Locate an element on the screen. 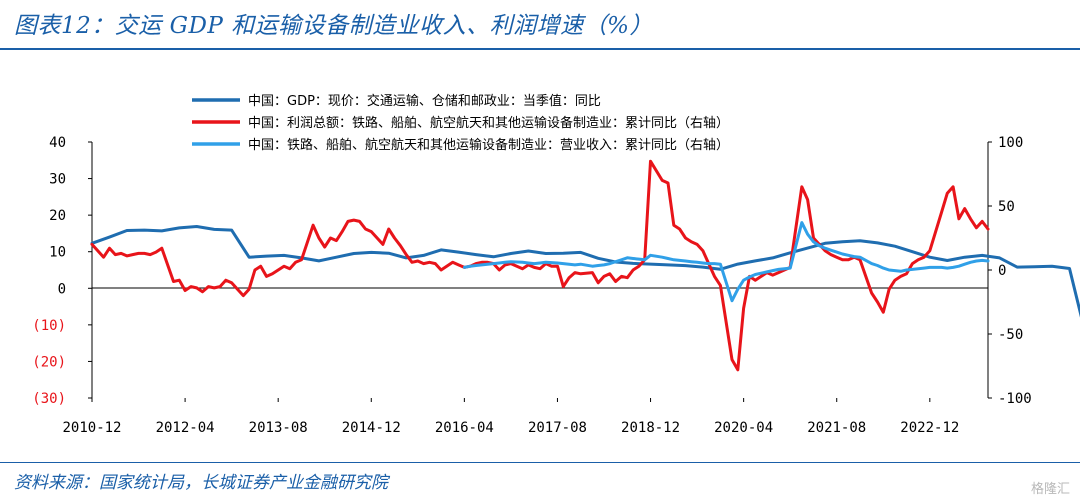 This screenshot has width=1080, height=502. legend-label-3: 中国：铁路、船舶、航空航天和其他运输设备制造业：营业收入：累计同比（右轴） is located at coordinates (488, 145).